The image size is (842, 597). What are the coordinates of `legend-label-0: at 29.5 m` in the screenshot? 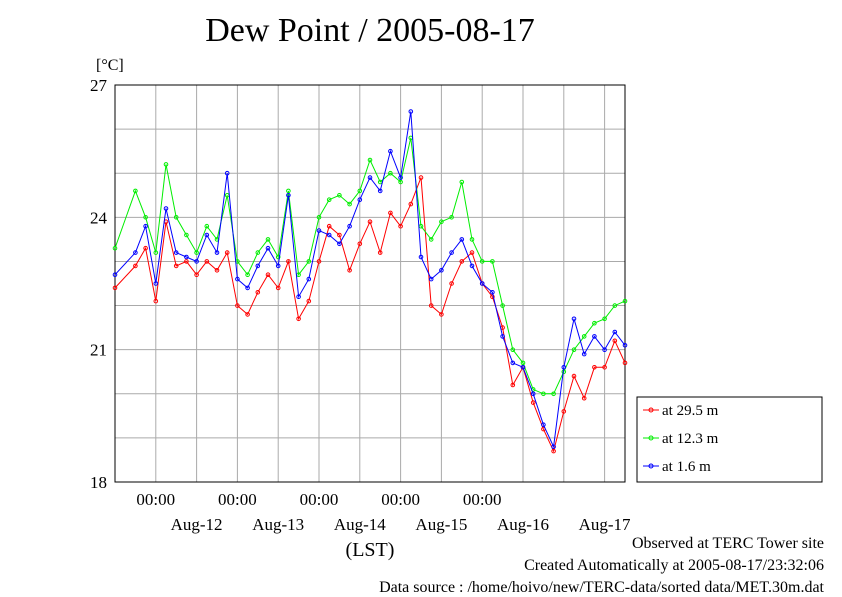 It's located at (690, 411).